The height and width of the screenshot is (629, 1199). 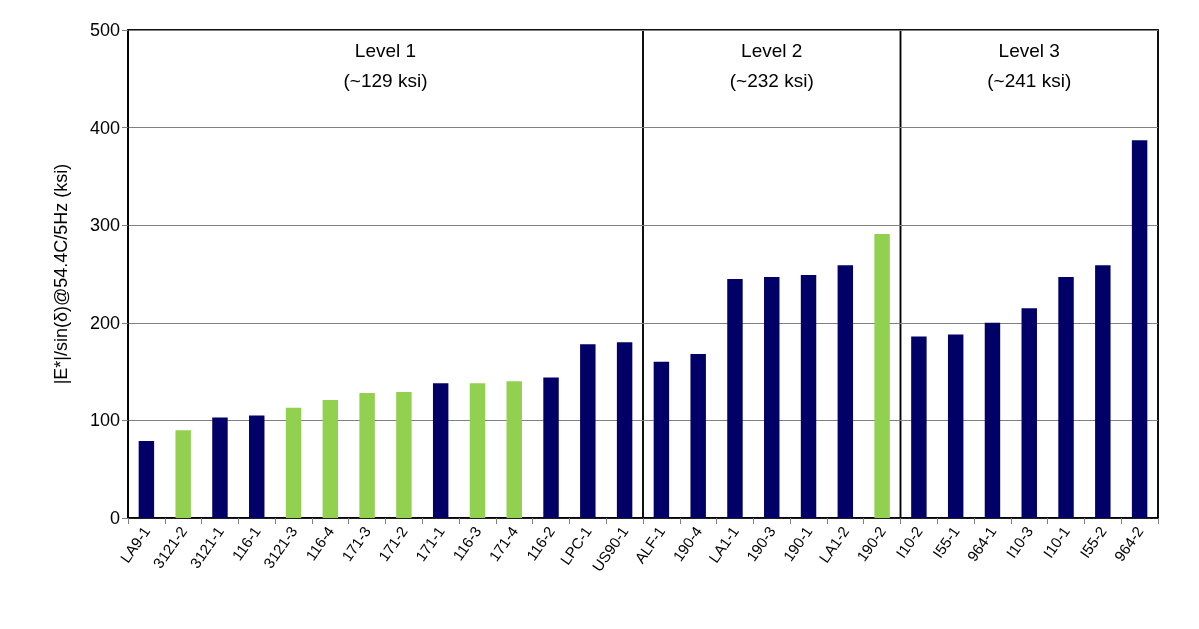 What do you see at coordinates (1029, 65) in the screenshot?
I see `band-label: Level 3 (~241 ksi)` at bounding box center [1029, 65].